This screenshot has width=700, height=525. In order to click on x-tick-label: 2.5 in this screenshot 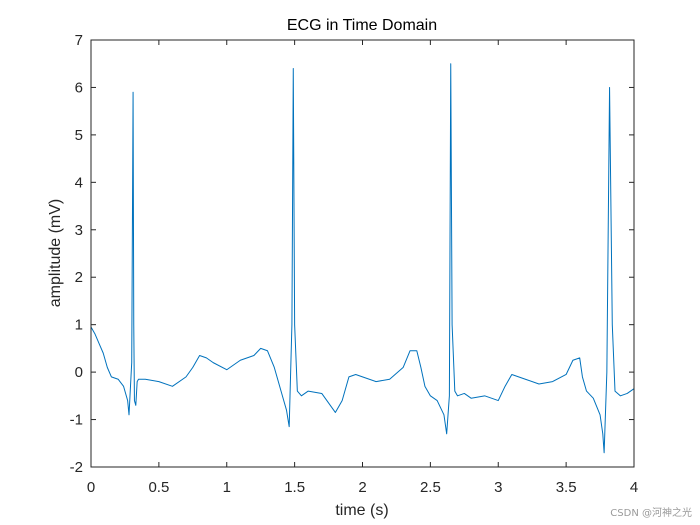, I will do `click(430, 487)`.